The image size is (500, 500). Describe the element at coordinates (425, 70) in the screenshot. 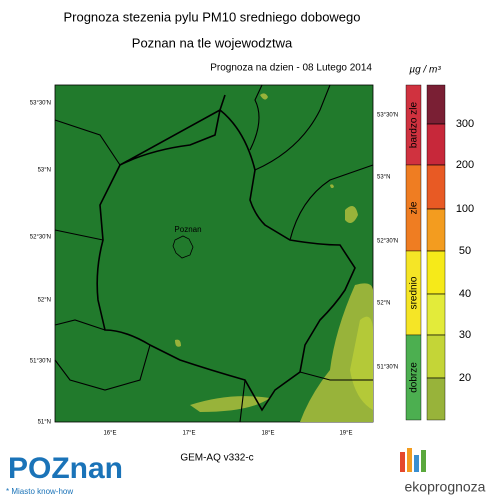

I see `unit: µg / m³` at that location.